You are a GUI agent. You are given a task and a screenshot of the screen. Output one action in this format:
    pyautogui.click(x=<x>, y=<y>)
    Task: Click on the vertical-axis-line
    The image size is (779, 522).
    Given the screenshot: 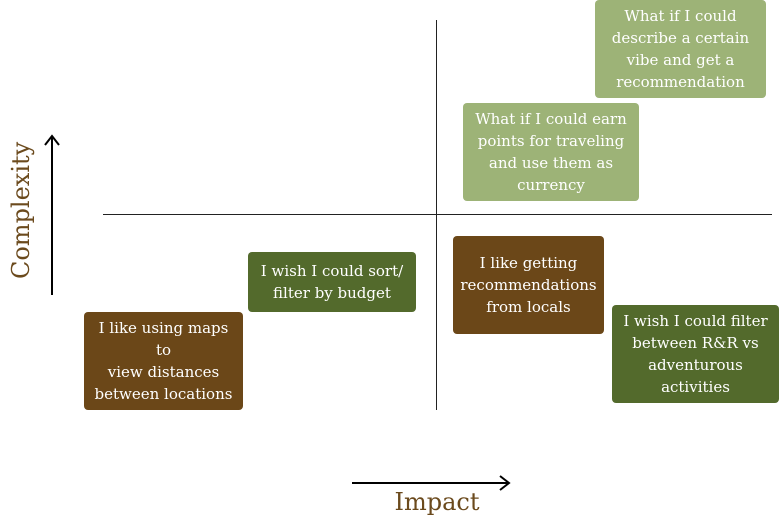 What is the action you would take?
    pyautogui.click(x=436, y=215)
    